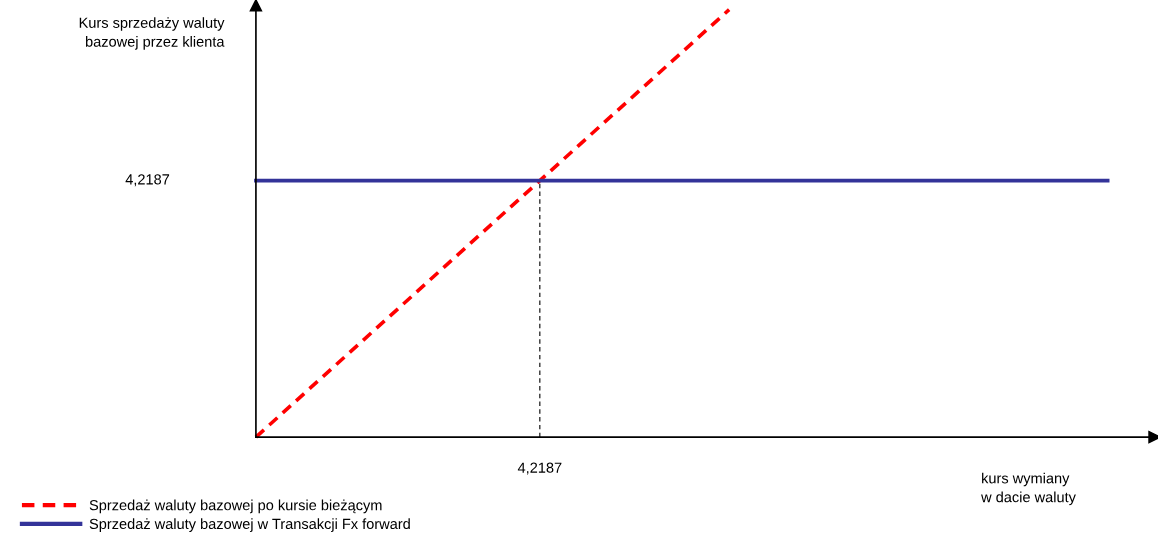 The image size is (1158, 537). Describe the element at coordinates (1028, 489) in the screenshot. I see `x-axis-title: kurs wymiany w dacie waluty` at that location.